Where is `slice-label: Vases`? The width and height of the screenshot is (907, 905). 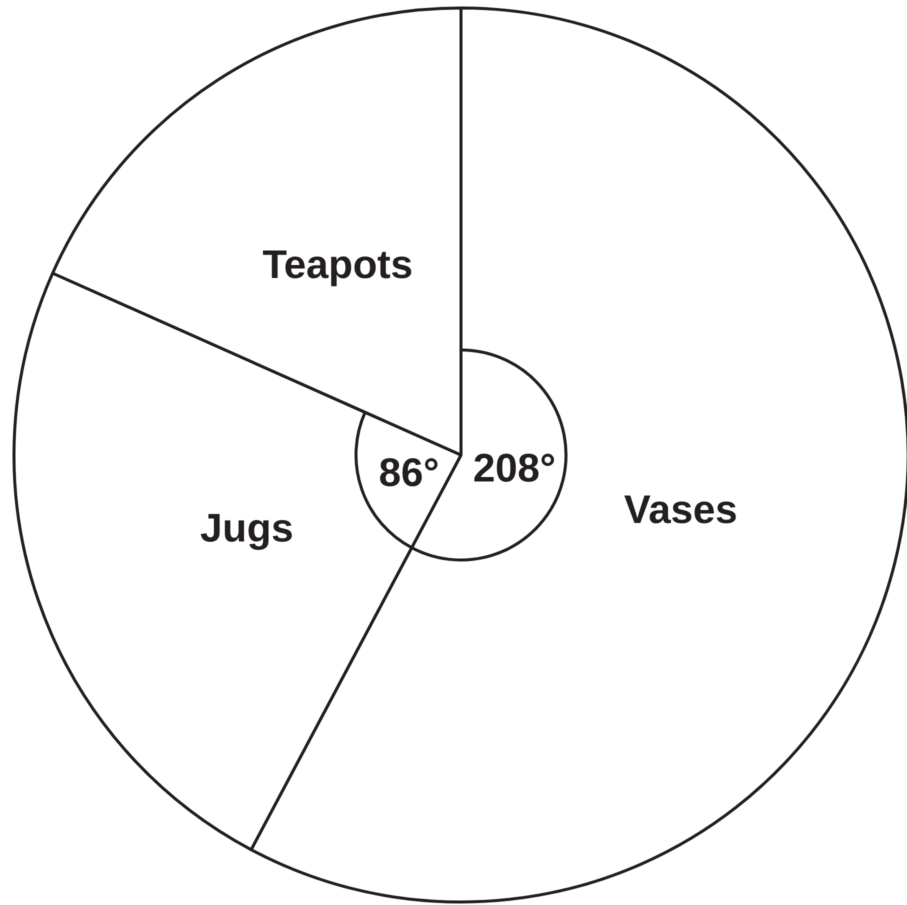
slice-label: Vases is located at coordinates (681, 510).